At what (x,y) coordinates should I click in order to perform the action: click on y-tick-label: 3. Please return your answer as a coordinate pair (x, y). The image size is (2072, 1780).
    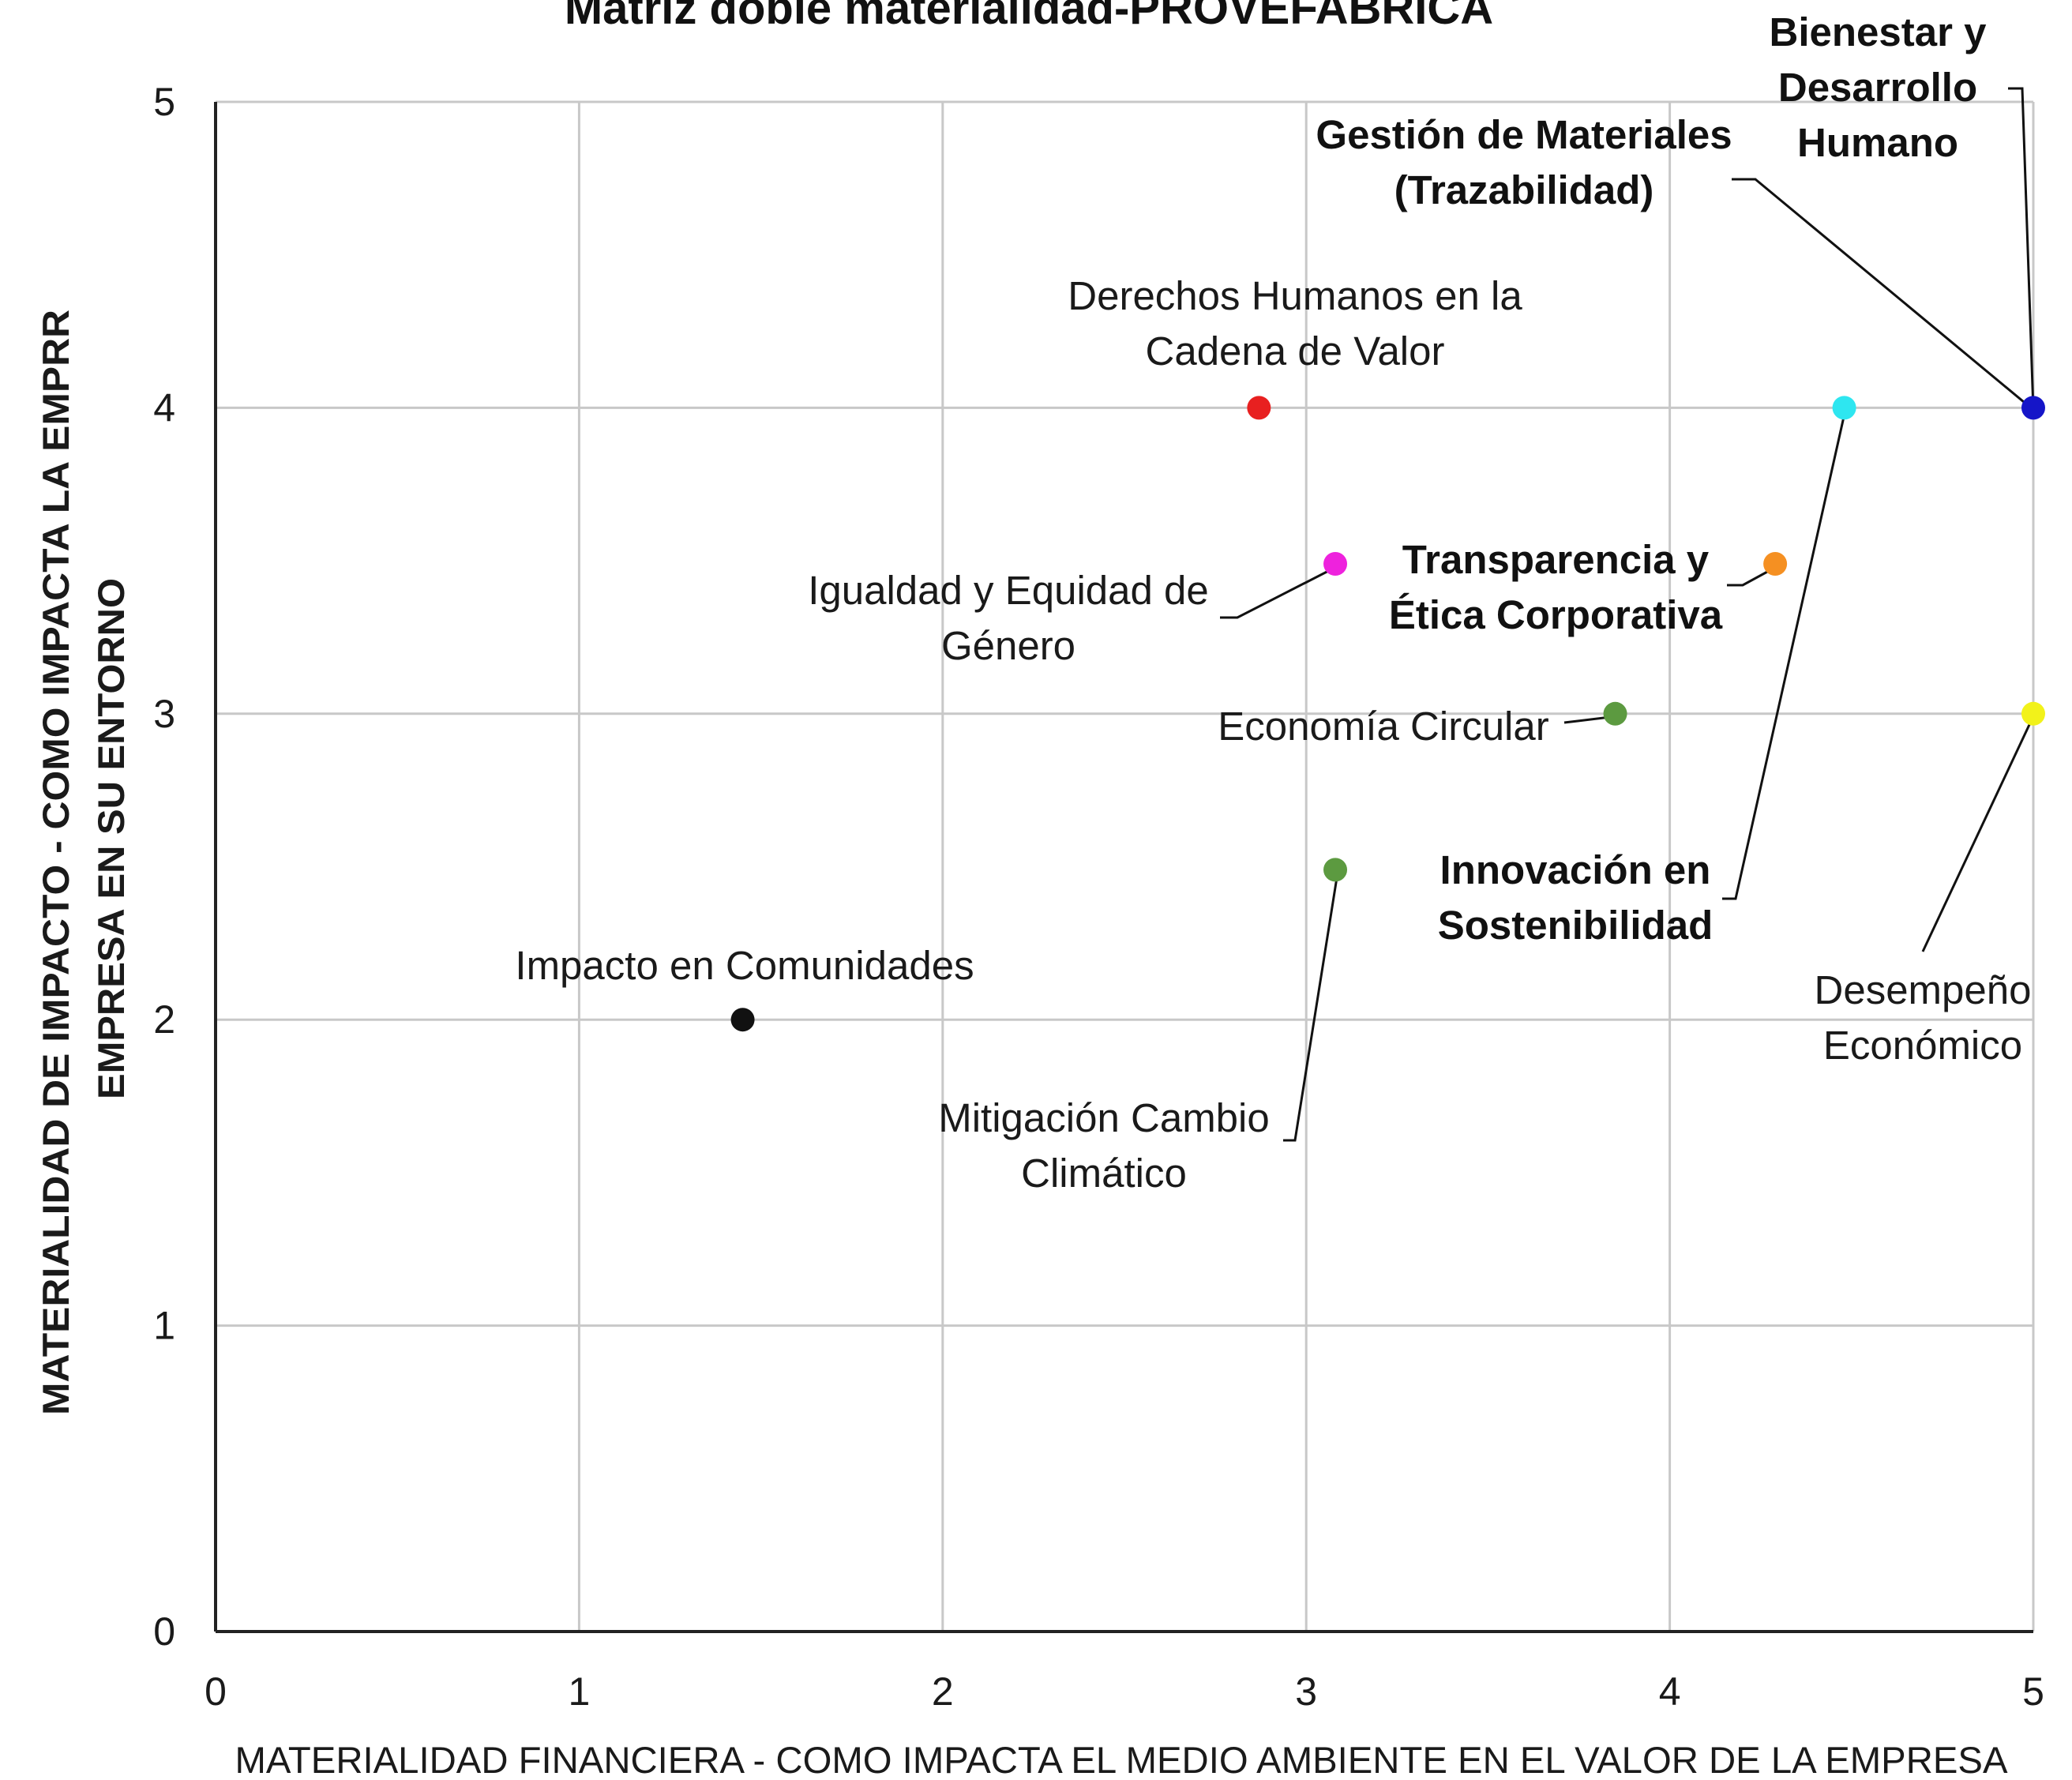
    Looking at the image, I should click on (164, 714).